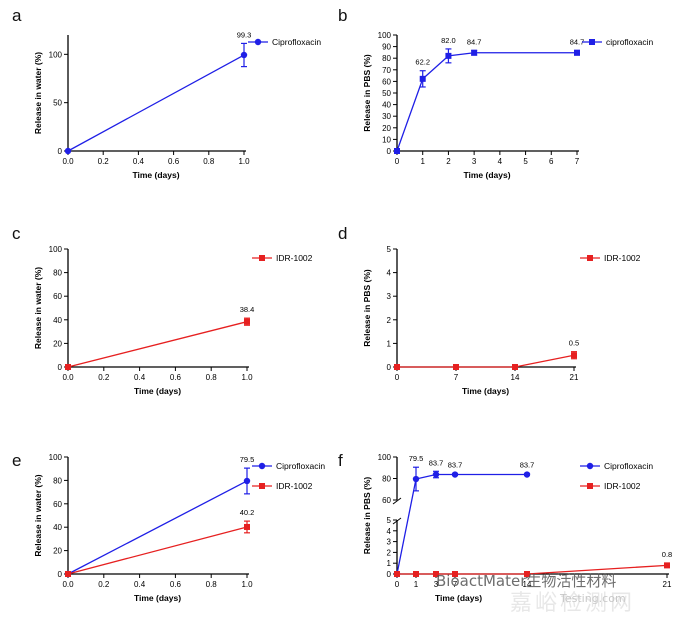 The width and height of the screenshot is (680, 617). I want to click on y-tick-label-f: 60, so click(386, 500).